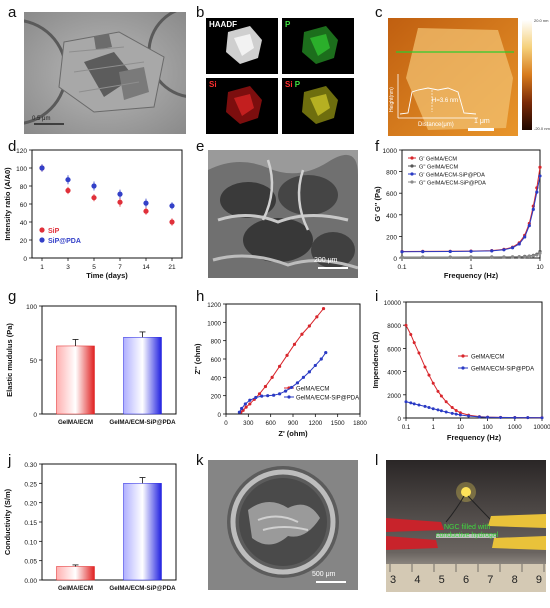 The width and height of the screenshot is (550, 608). What do you see at coordinates (172, 267) in the screenshot?
I see `x-tick-label: 21` at bounding box center [172, 267].